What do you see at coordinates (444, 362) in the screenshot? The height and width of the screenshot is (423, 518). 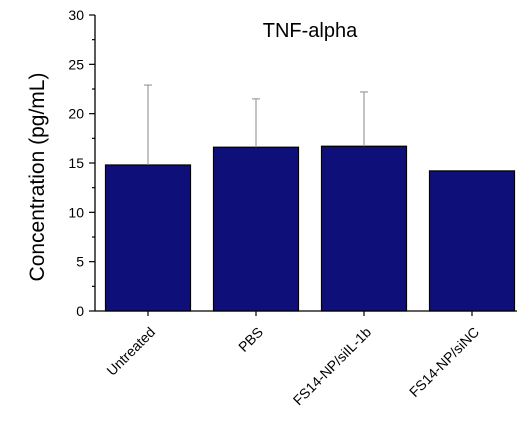 I see `x-tick-label: FS14-NP/siNC` at bounding box center [444, 362].